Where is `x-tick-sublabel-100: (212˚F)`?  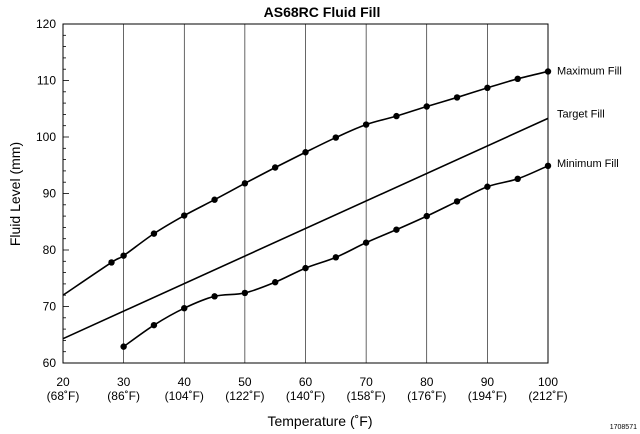 x-tick-sublabel-100: (212˚F) is located at coordinates (547, 396).